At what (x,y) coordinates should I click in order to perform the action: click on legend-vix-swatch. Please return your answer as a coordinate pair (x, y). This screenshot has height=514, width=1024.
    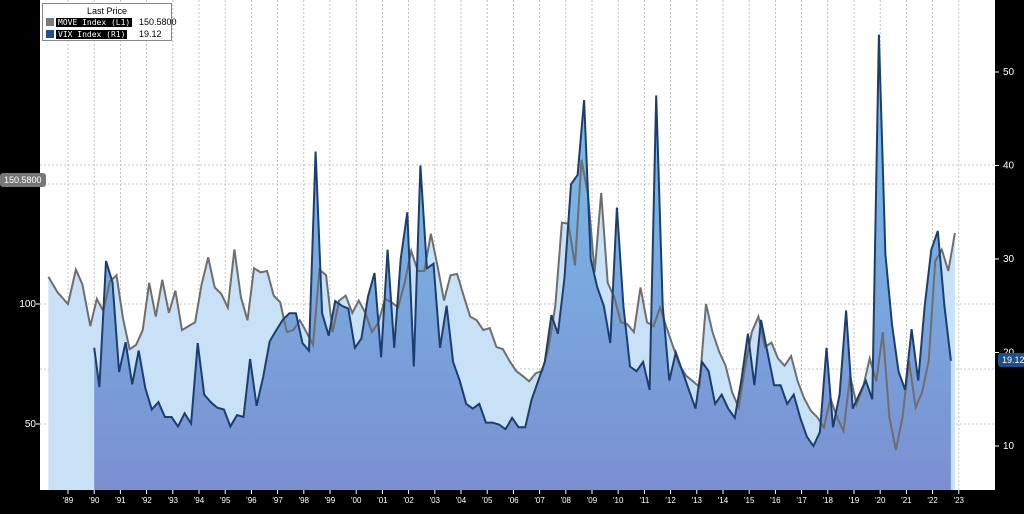
    Looking at the image, I should click on (50, 34).